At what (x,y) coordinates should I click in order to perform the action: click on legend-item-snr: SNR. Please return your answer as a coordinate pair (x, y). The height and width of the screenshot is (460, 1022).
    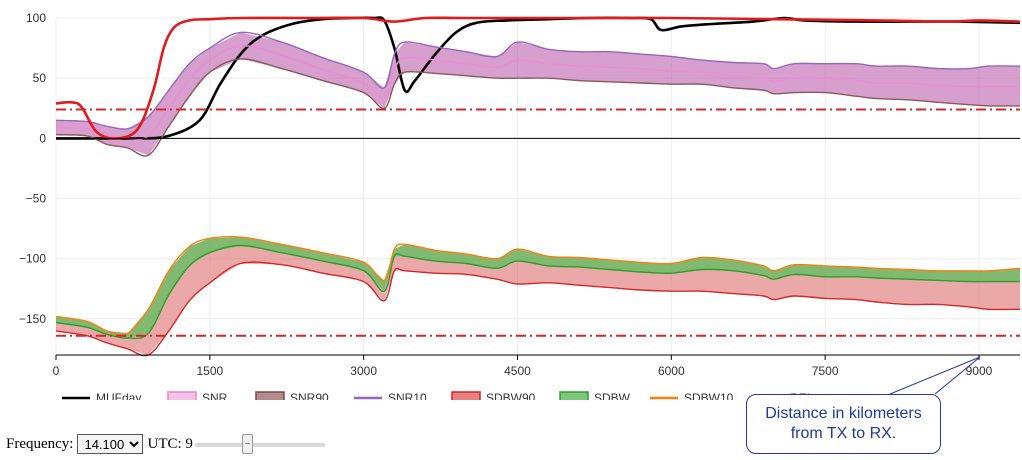
    Looking at the image, I should click on (197, 395).